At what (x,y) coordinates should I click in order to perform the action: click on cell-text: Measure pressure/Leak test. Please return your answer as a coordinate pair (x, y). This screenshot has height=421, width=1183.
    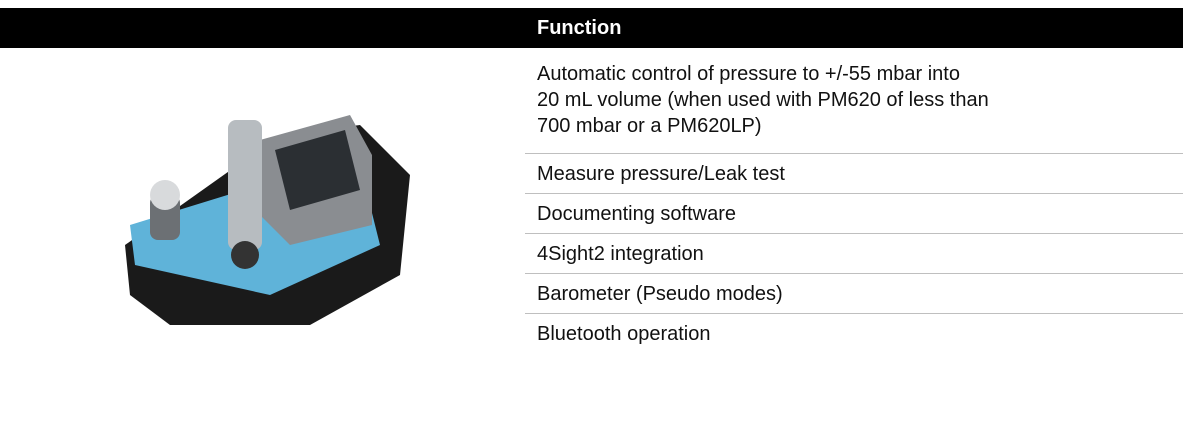
    Looking at the image, I should click on (661, 173).